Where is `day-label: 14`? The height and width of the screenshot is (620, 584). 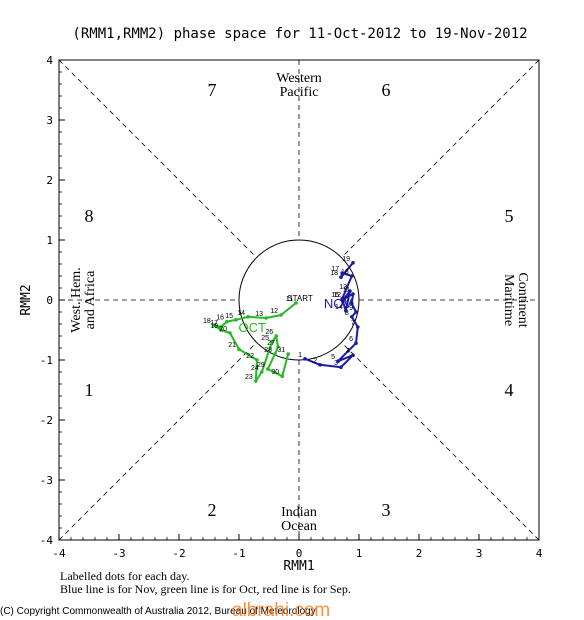
day-label: 14 is located at coordinates (241, 313).